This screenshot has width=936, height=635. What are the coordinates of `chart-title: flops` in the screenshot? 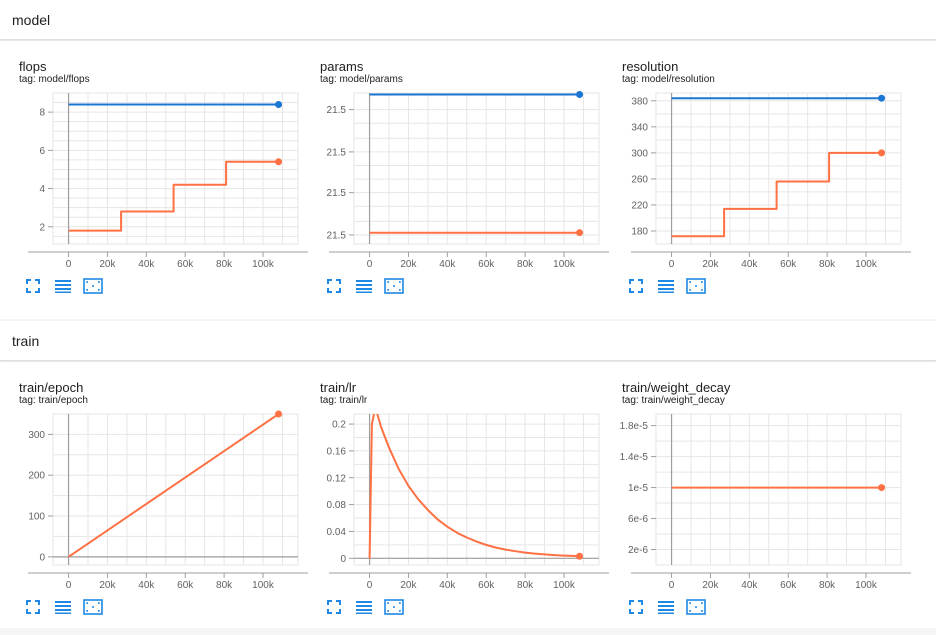 It's located at (33, 66).